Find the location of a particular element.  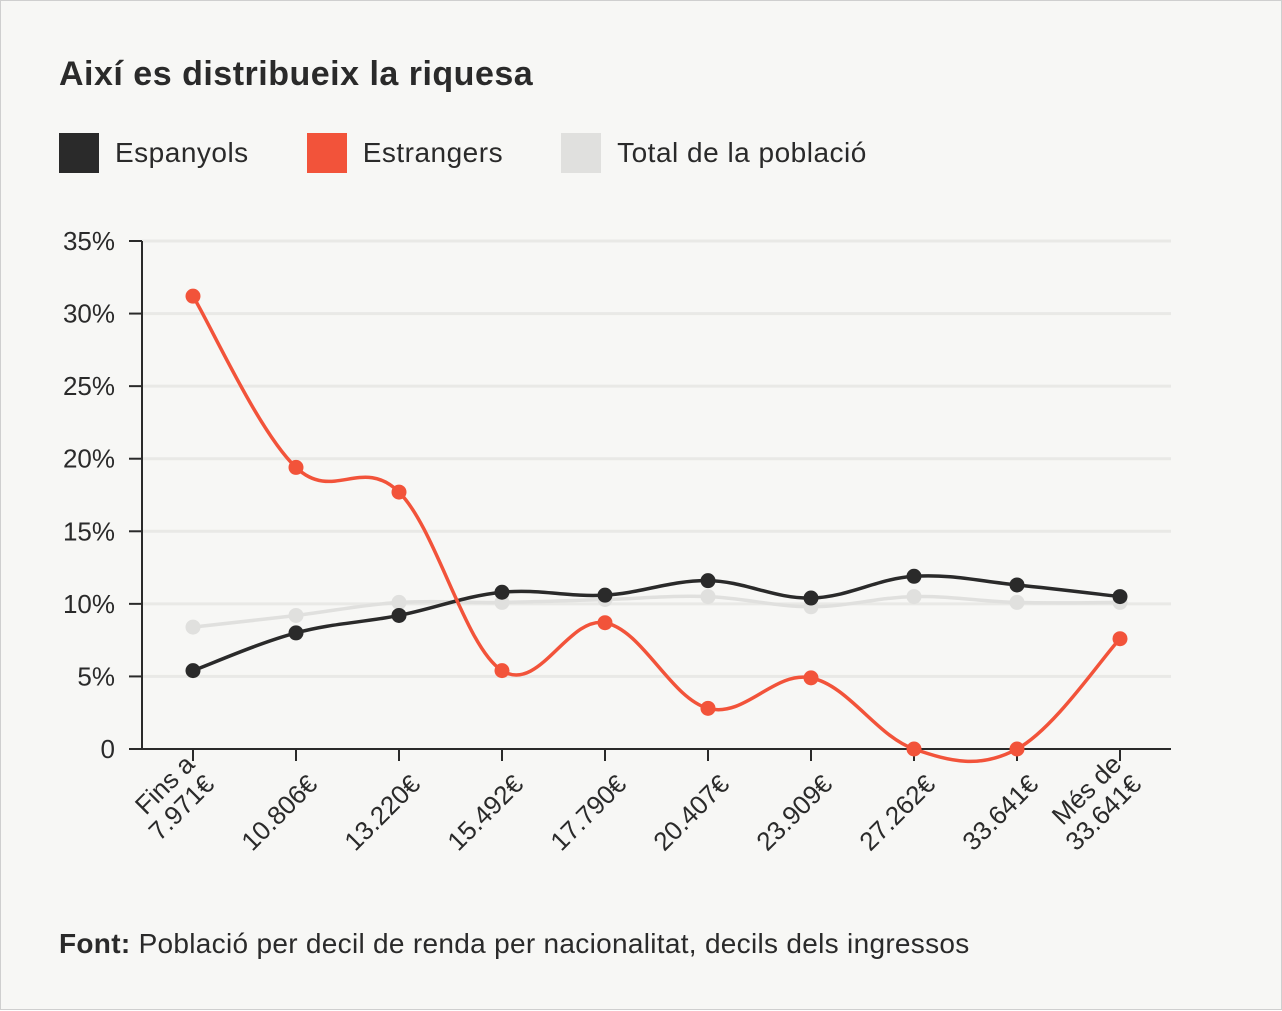

x-tick-label-line: 33.641€ is located at coordinates (1000, 812).